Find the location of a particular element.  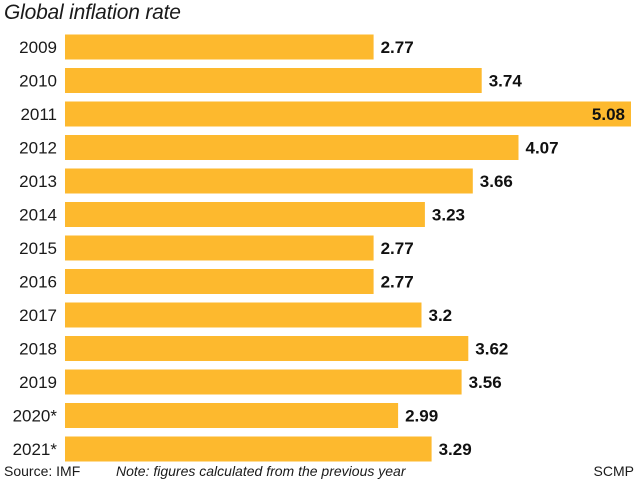

value-label: 3.74 is located at coordinates (506, 81).